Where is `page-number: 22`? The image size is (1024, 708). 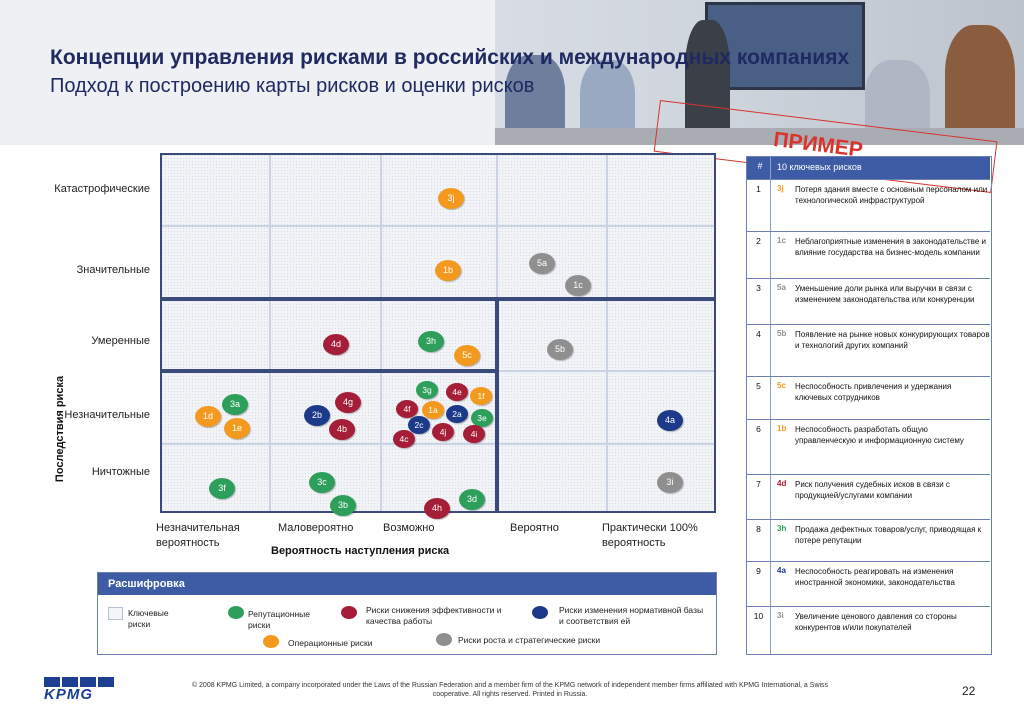
page-number: 22 is located at coordinates (969, 691).